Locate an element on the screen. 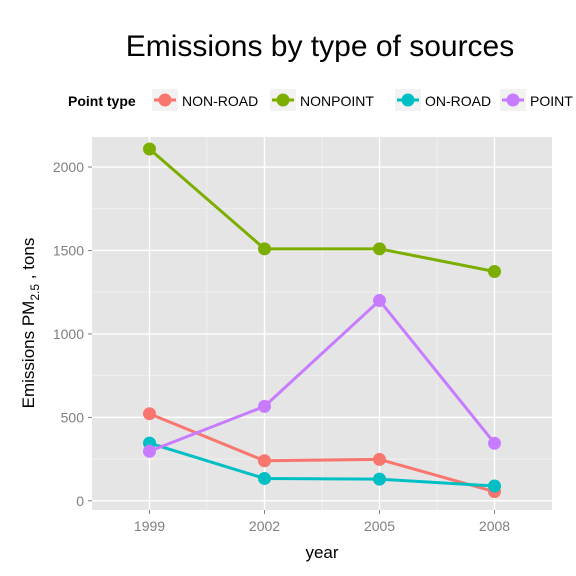 This screenshot has height=576, width=576. legend-item-point: POINT is located at coordinates (536, 100).